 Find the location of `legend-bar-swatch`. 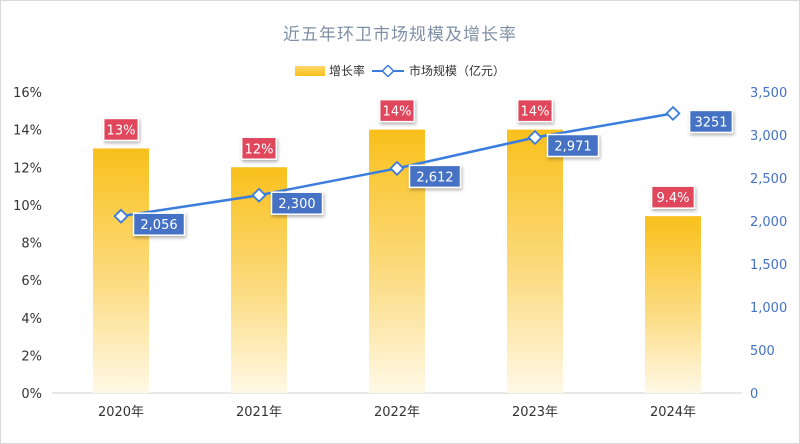

legend-bar-swatch is located at coordinates (309, 70).